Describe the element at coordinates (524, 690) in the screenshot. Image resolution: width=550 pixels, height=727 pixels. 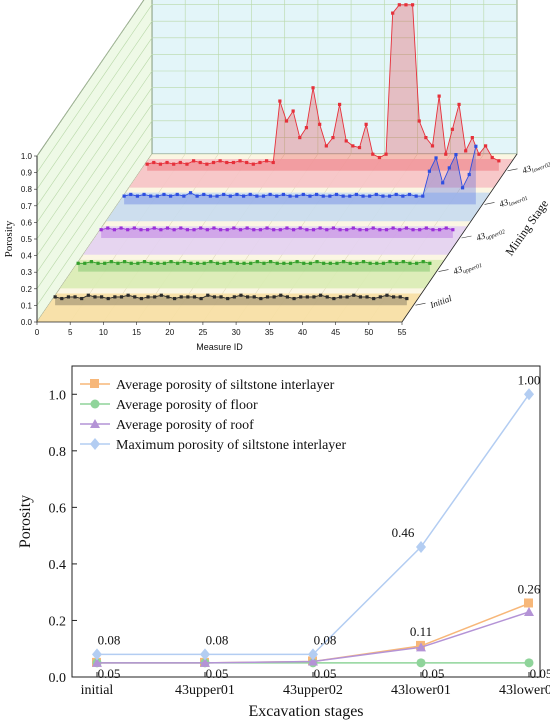
I see `x-tick-label: 43lower02` at that location.